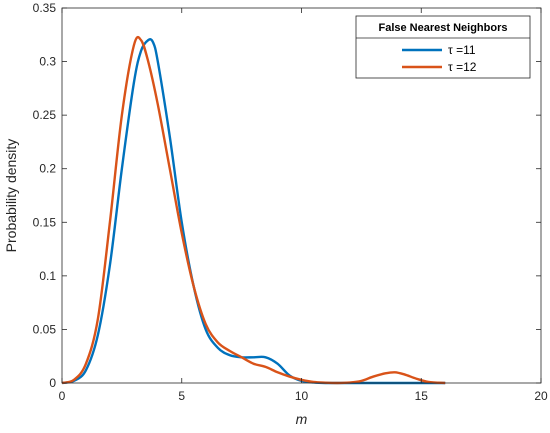  I want to click on y-tick-label: 0.15, so click(45, 222).